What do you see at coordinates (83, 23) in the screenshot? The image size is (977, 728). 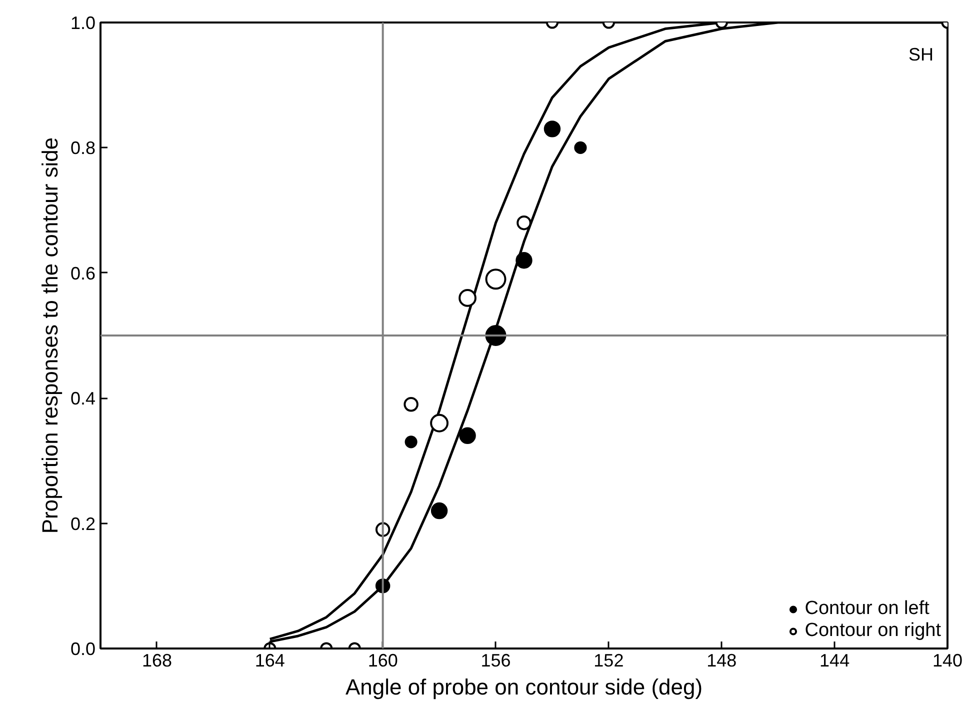 I see `y-tick-label: 1.0` at bounding box center [83, 23].